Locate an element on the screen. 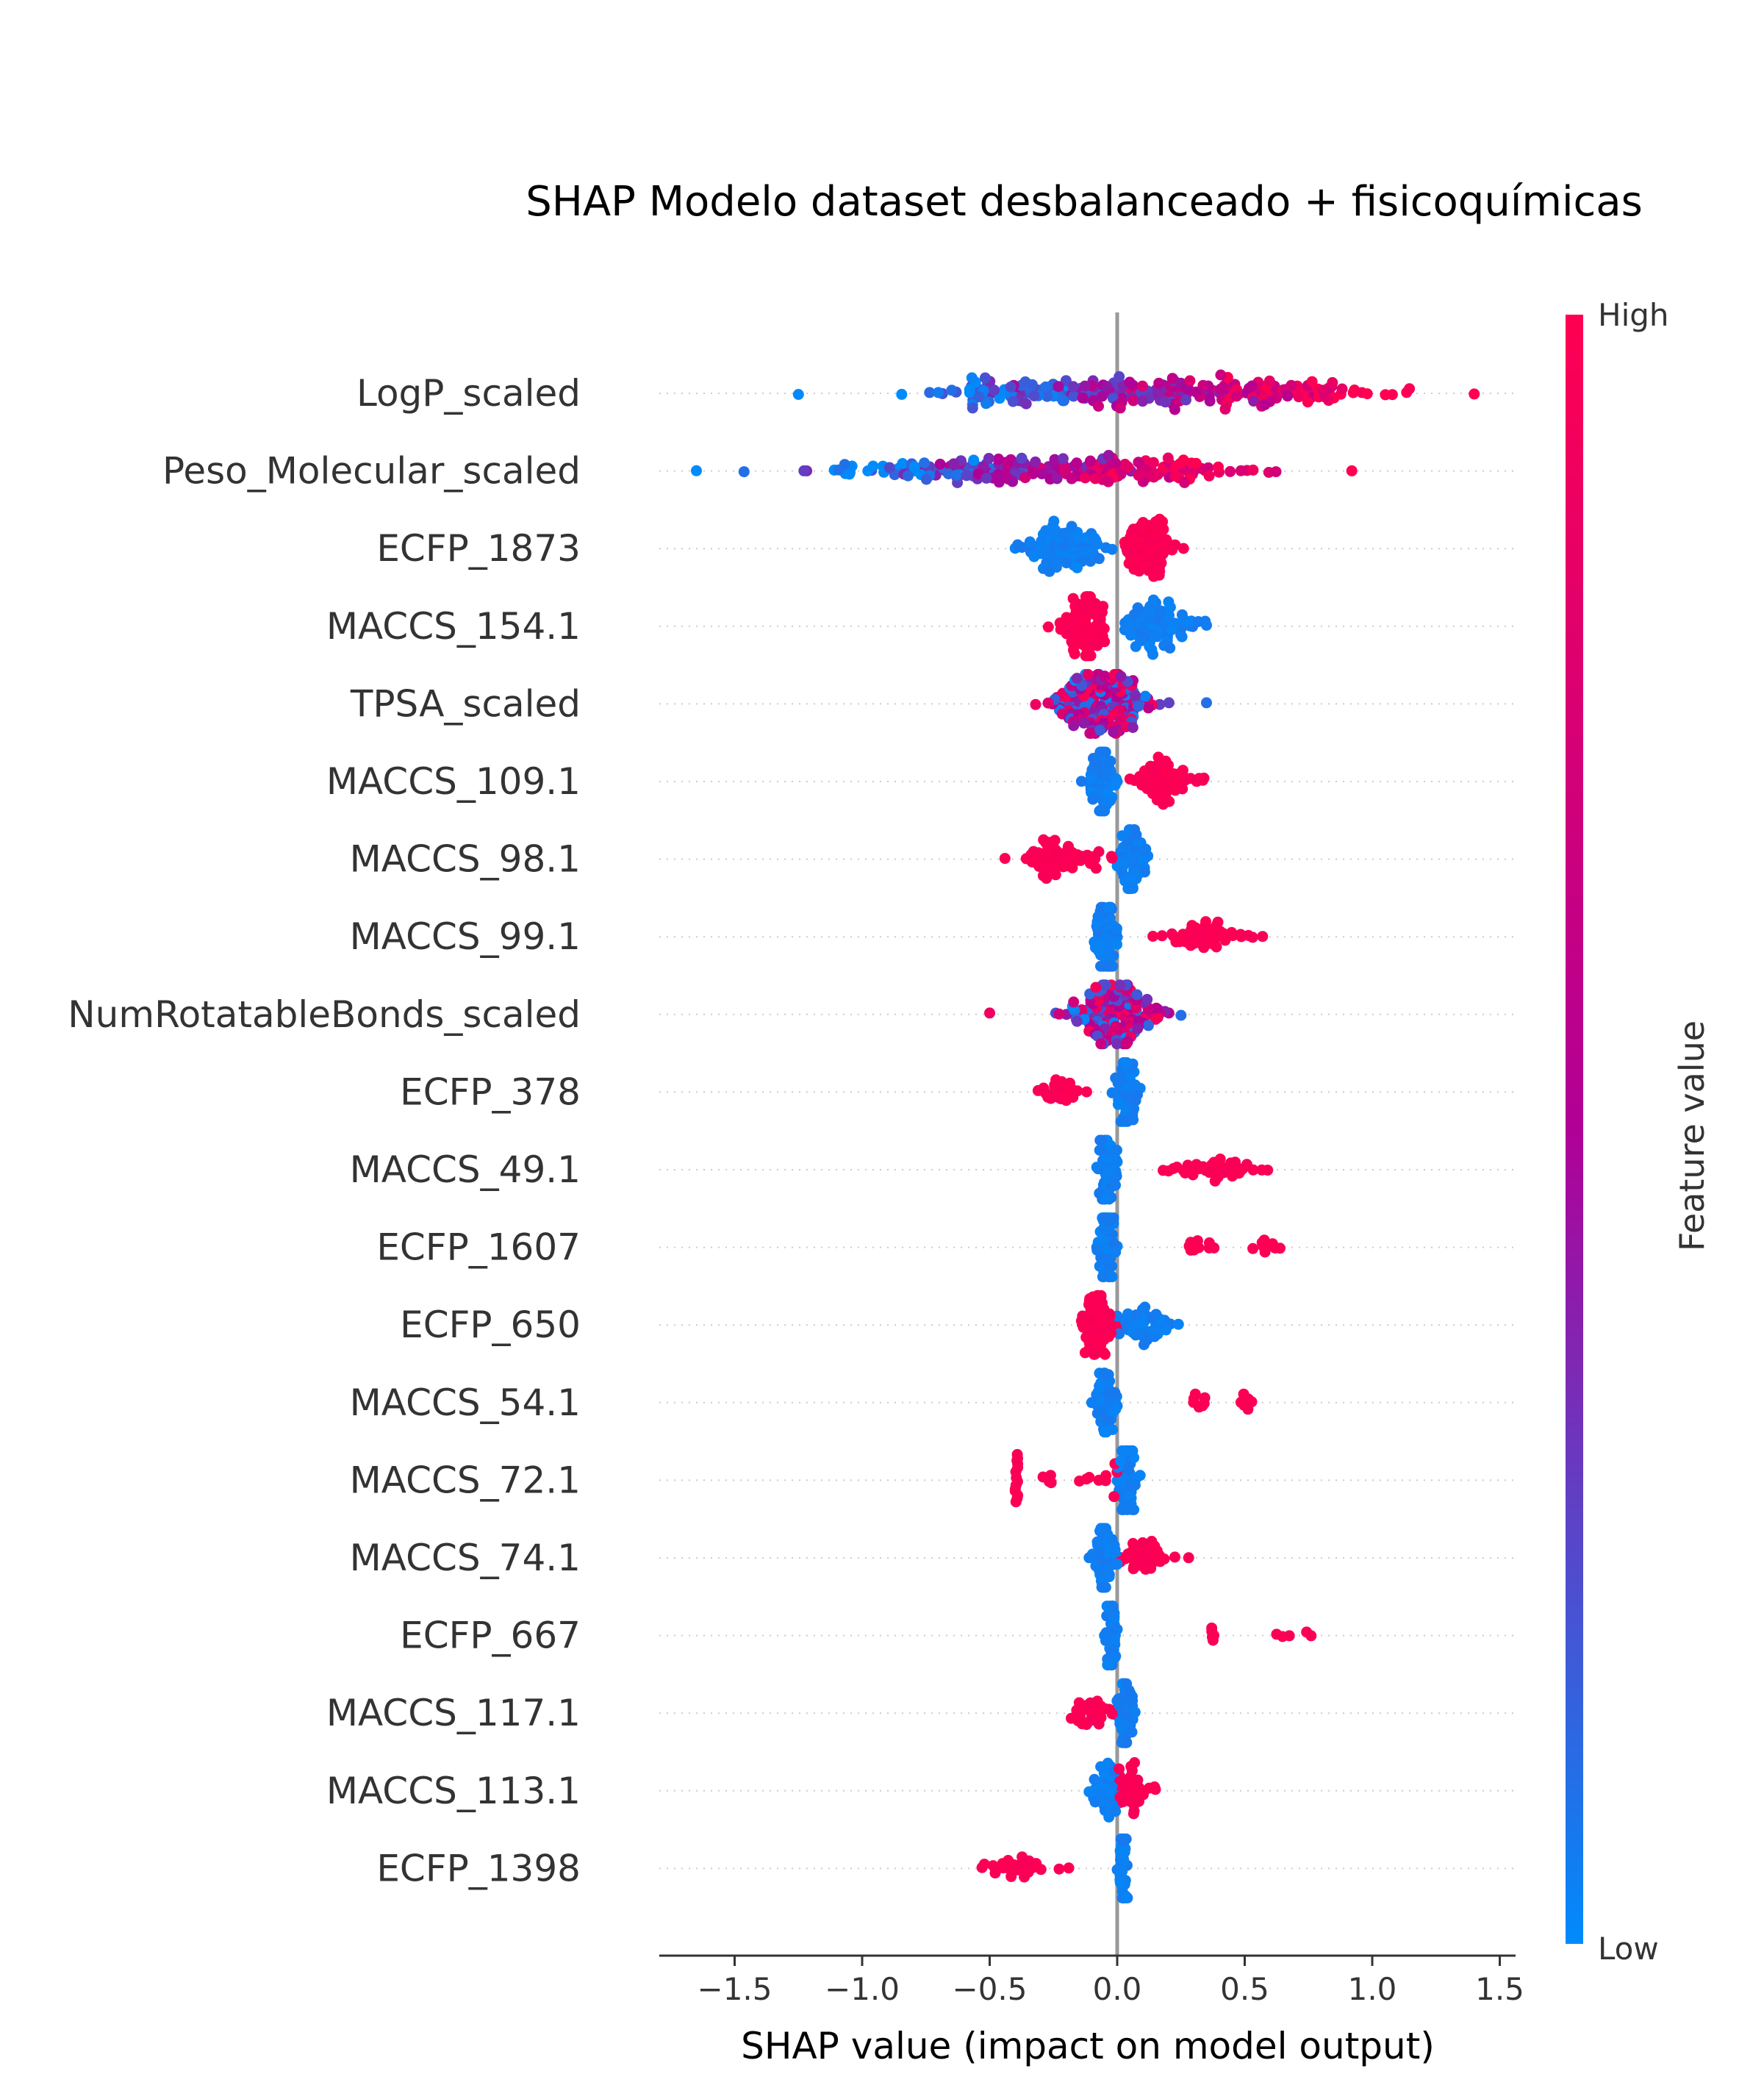 The image size is (1764, 2099). colorbar-title: Feature value is located at coordinates (1692, 1135).